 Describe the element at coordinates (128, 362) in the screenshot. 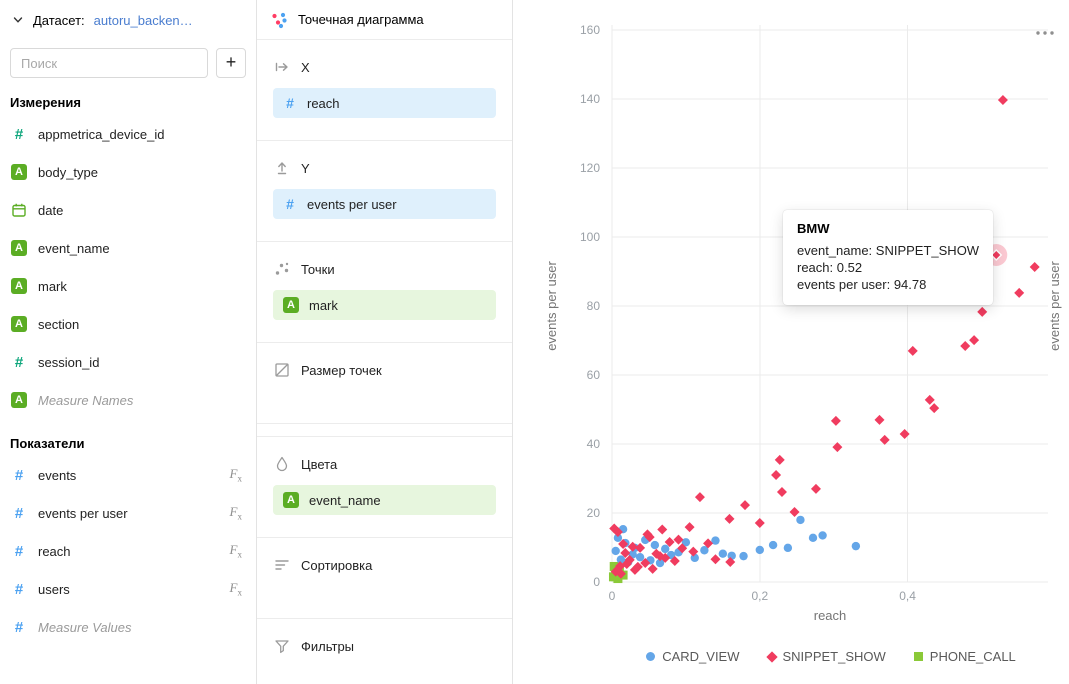

I see `field-session_id: # session_id` at that location.